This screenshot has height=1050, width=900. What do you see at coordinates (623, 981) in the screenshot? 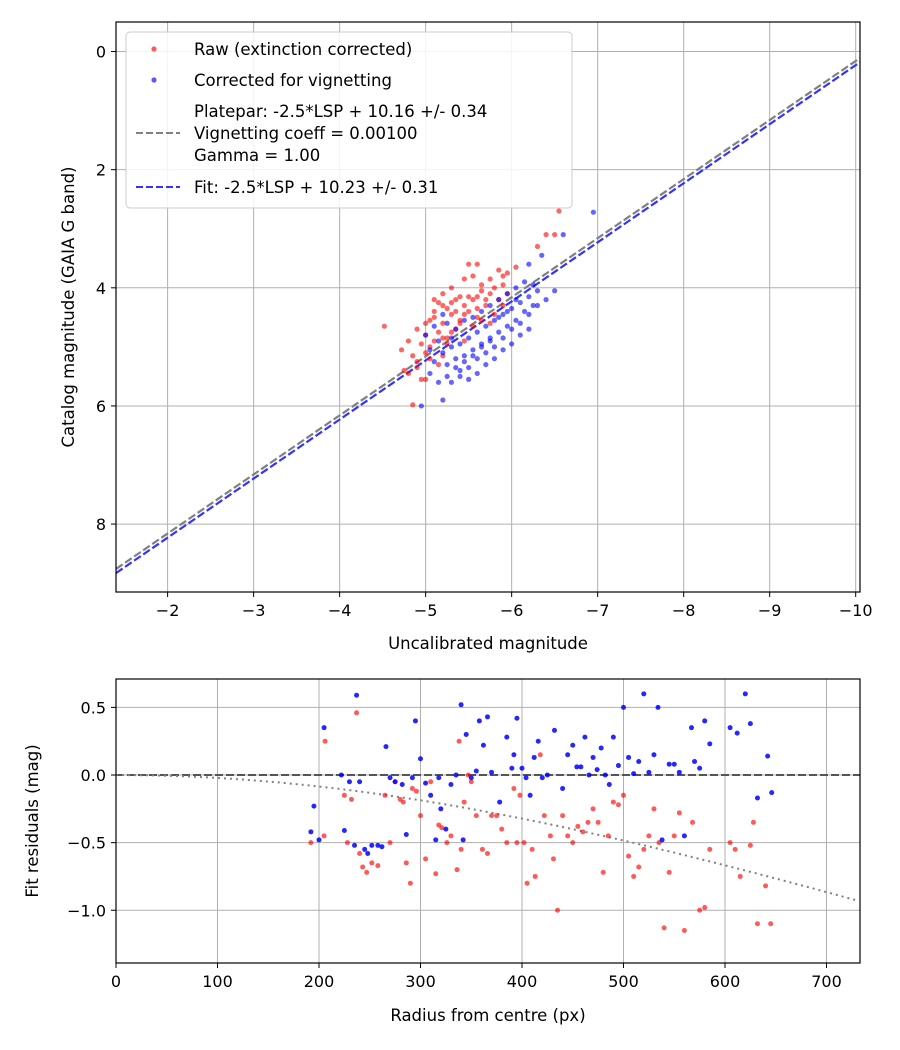
I see `bottom-x-tick-label: 500` at bounding box center [623, 981].